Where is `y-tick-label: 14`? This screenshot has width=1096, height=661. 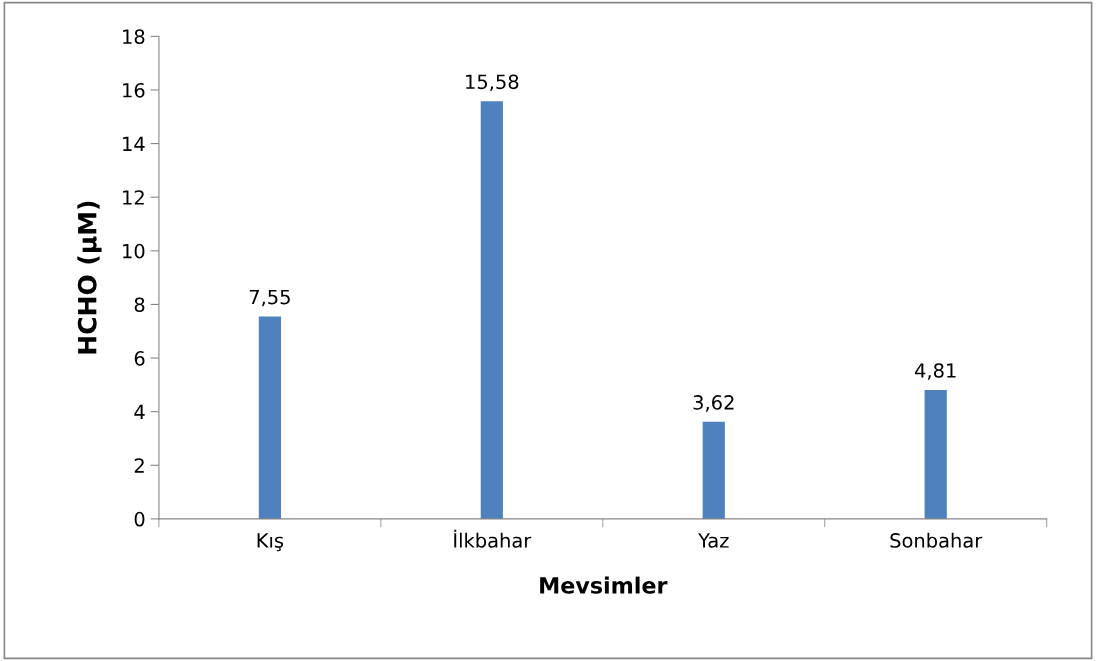
y-tick-label: 14 is located at coordinates (134, 143).